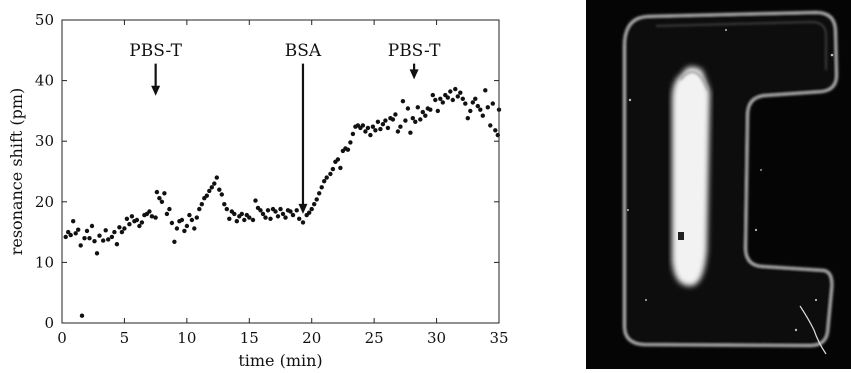  What do you see at coordinates (49, 323) in the screenshot?
I see `y-tick-label: 0` at bounding box center [49, 323].